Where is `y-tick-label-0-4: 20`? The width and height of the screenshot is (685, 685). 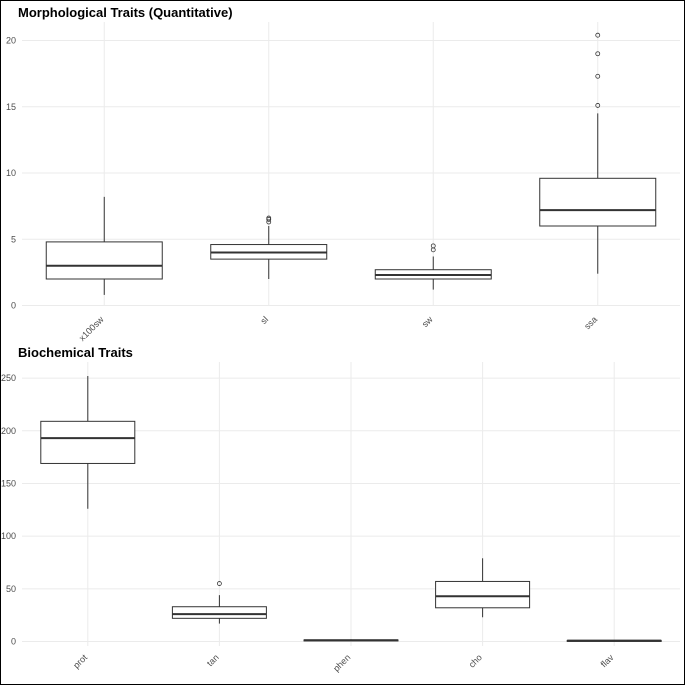
y-tick-label-0-4: 20 is located at coordinates (11, 41).